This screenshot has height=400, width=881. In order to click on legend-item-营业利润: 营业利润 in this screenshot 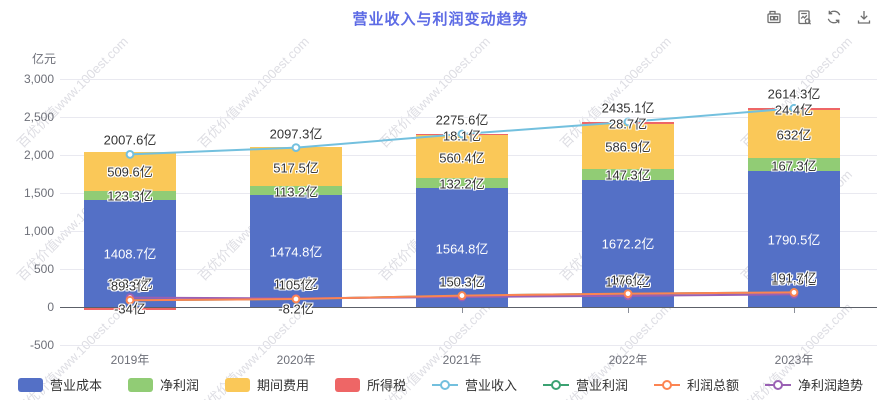, I will do `click(585, 384)`.